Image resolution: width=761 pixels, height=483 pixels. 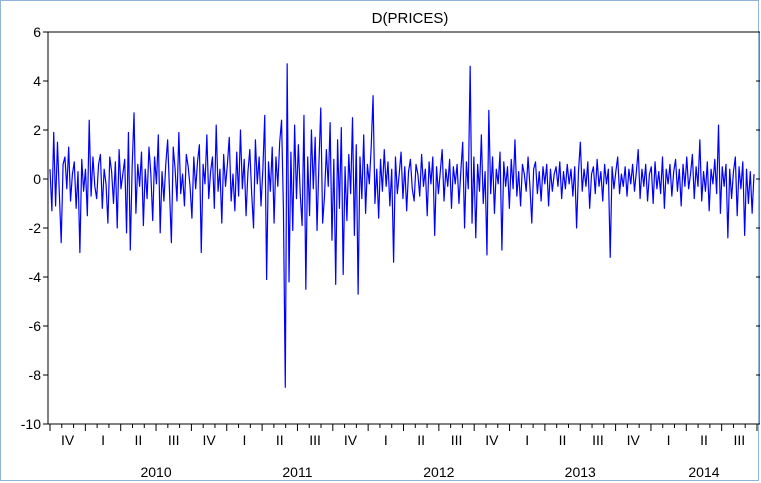 I want to click on x-year-label: 2013, so click(x=580, y=472).